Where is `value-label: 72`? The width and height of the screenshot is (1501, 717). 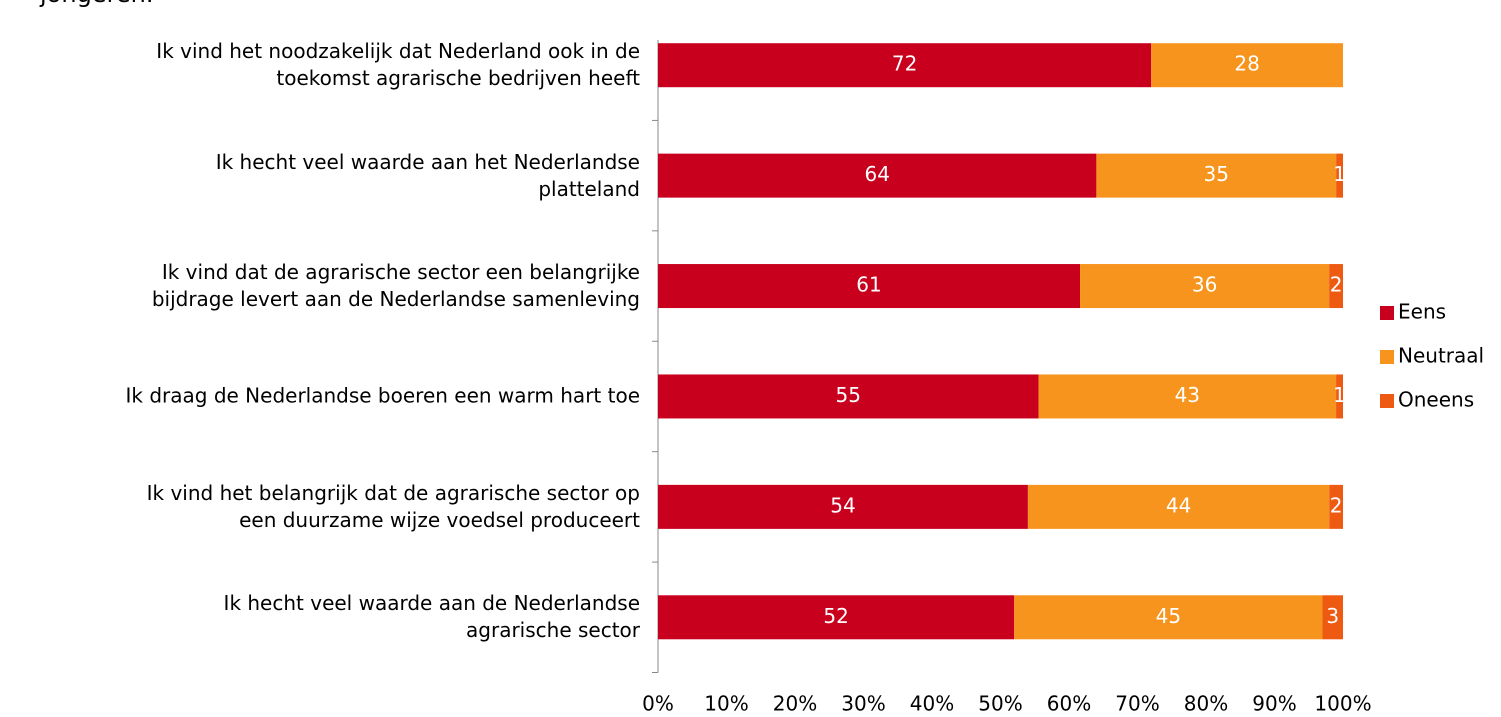 value-label: 72 is located at coordinates (904, 64).